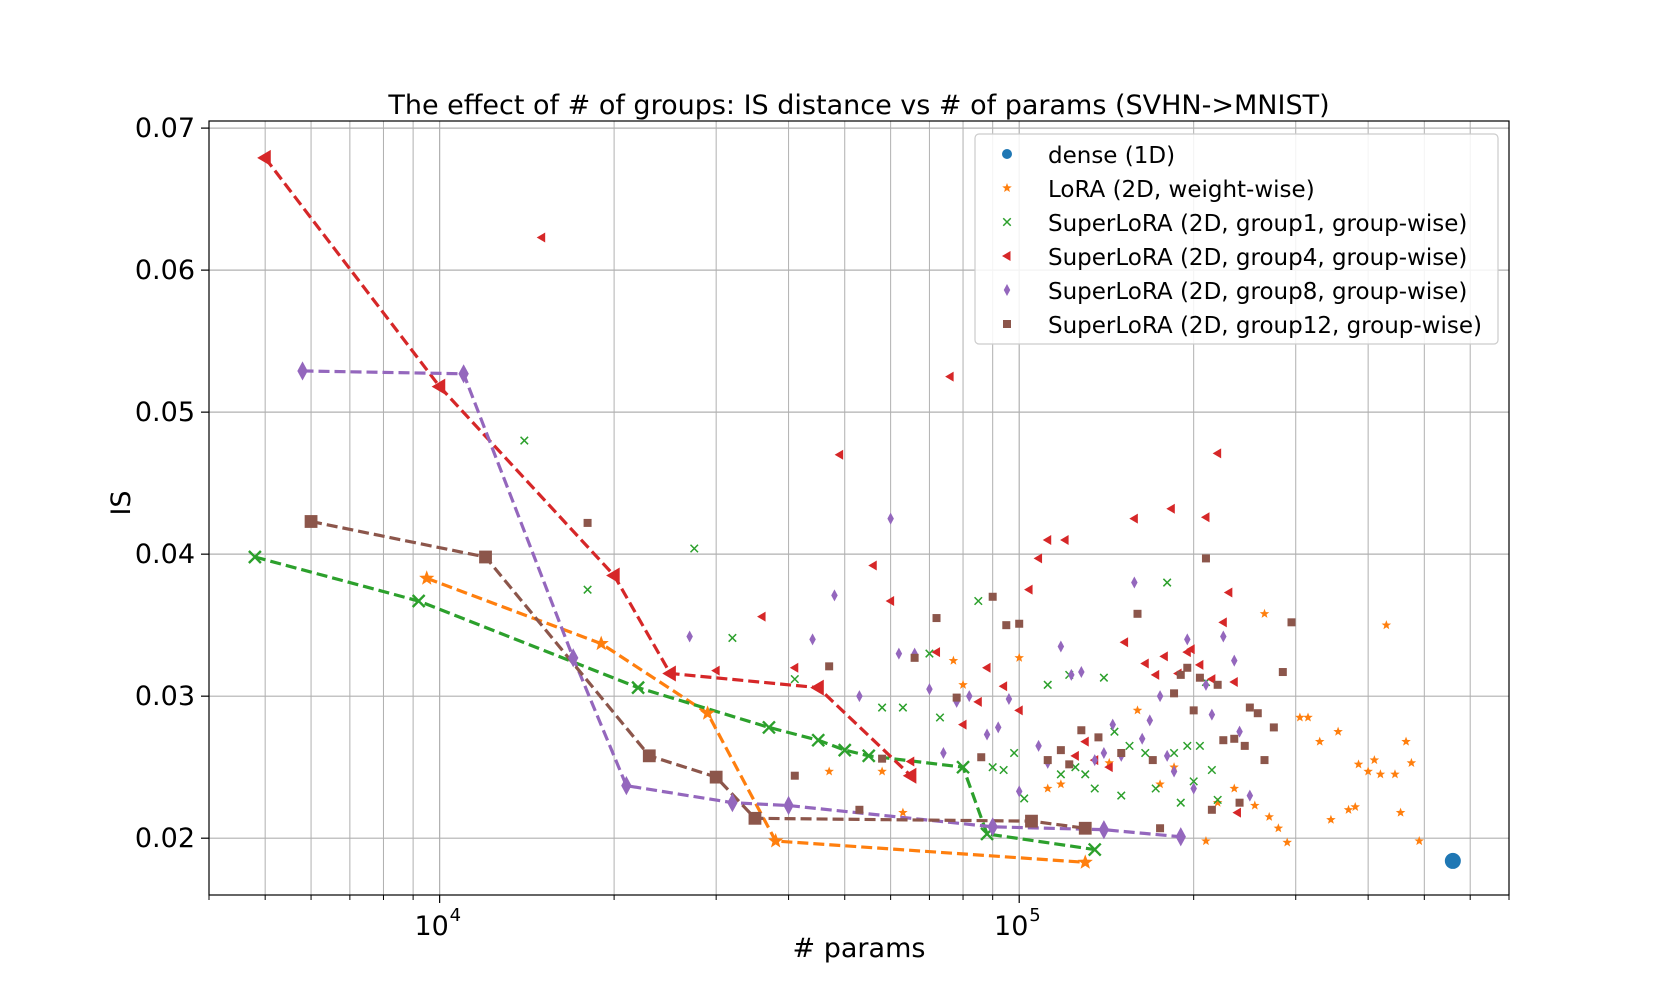  What do you see at coordinates (1236, 239) in the screenshot?
I see `legend-box` at bounding box center [1236, 239].